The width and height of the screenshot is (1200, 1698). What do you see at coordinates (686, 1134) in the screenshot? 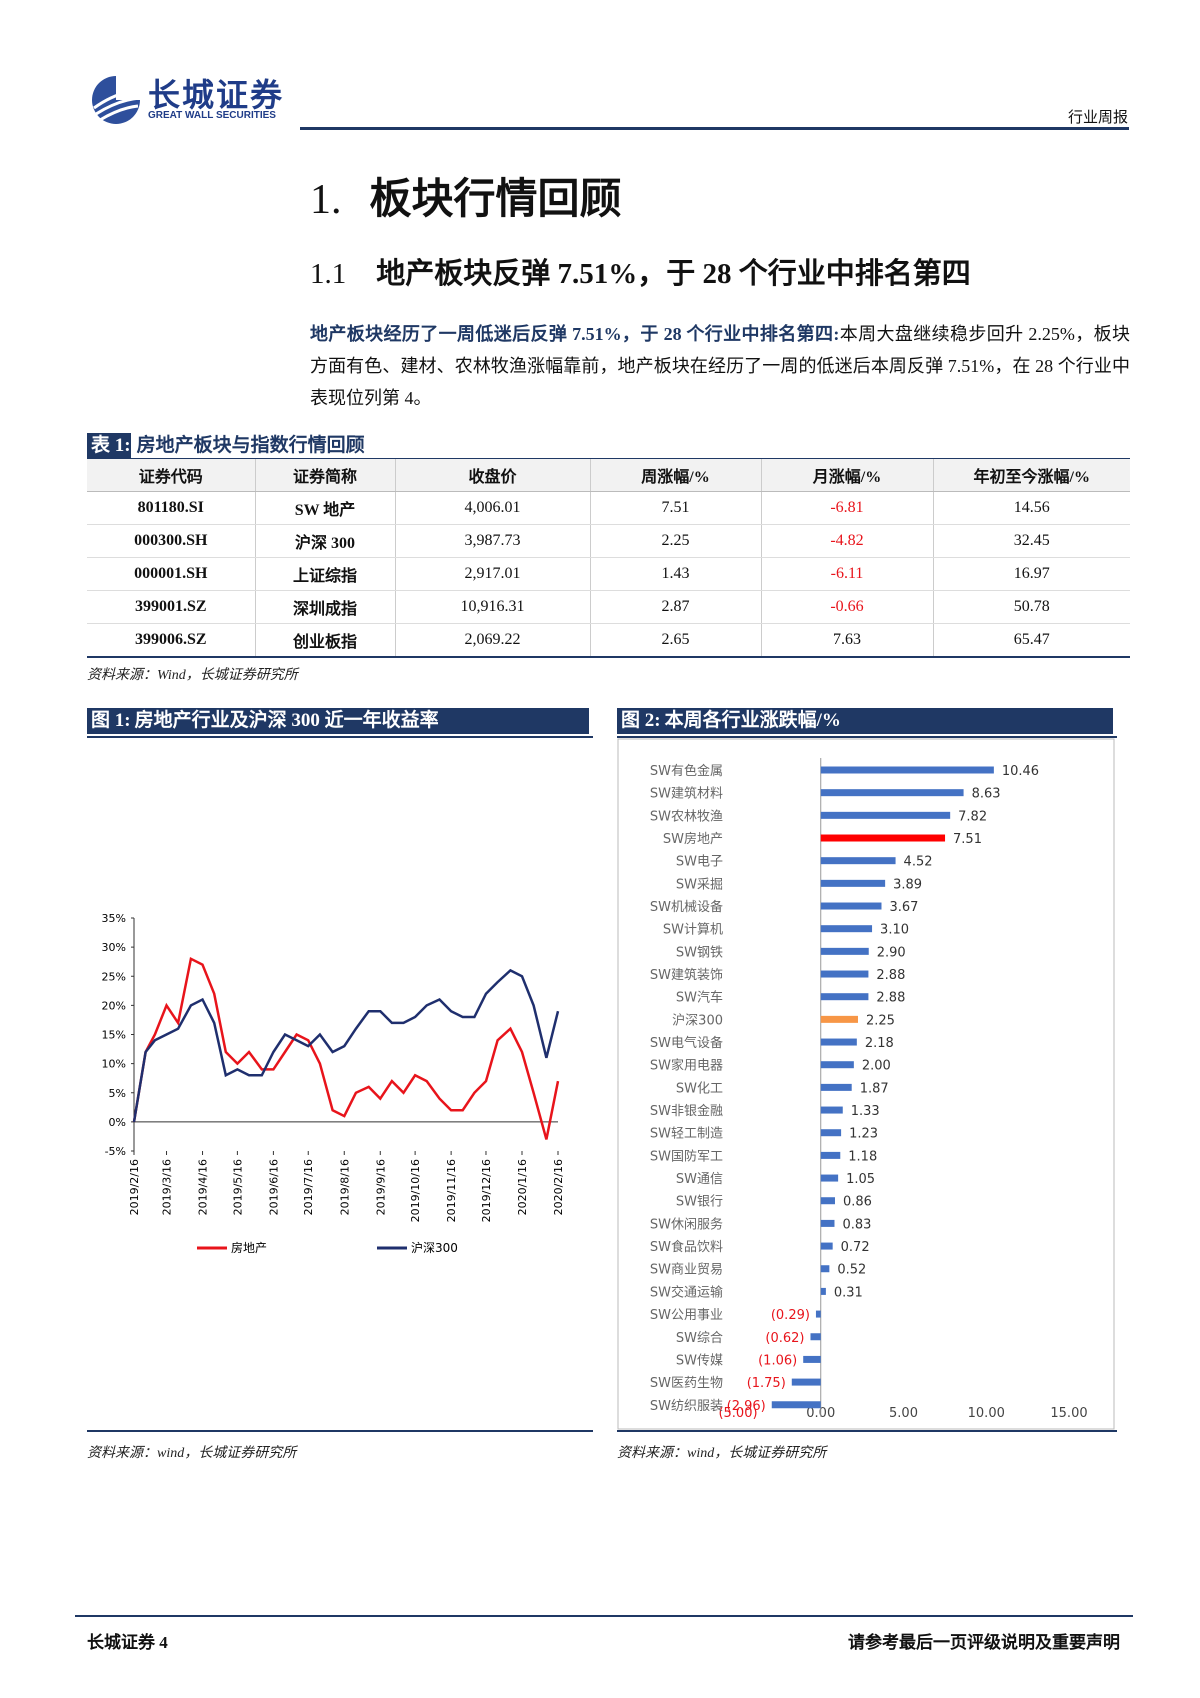
I see `category-label: SW轻工制造` at bounding box center [686, 1134].